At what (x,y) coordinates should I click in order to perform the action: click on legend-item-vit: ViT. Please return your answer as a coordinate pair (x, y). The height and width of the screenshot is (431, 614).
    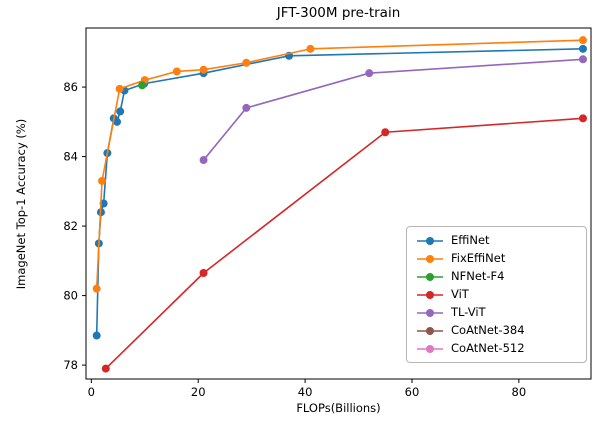
    Looking at the image, I should click on (496, 294).